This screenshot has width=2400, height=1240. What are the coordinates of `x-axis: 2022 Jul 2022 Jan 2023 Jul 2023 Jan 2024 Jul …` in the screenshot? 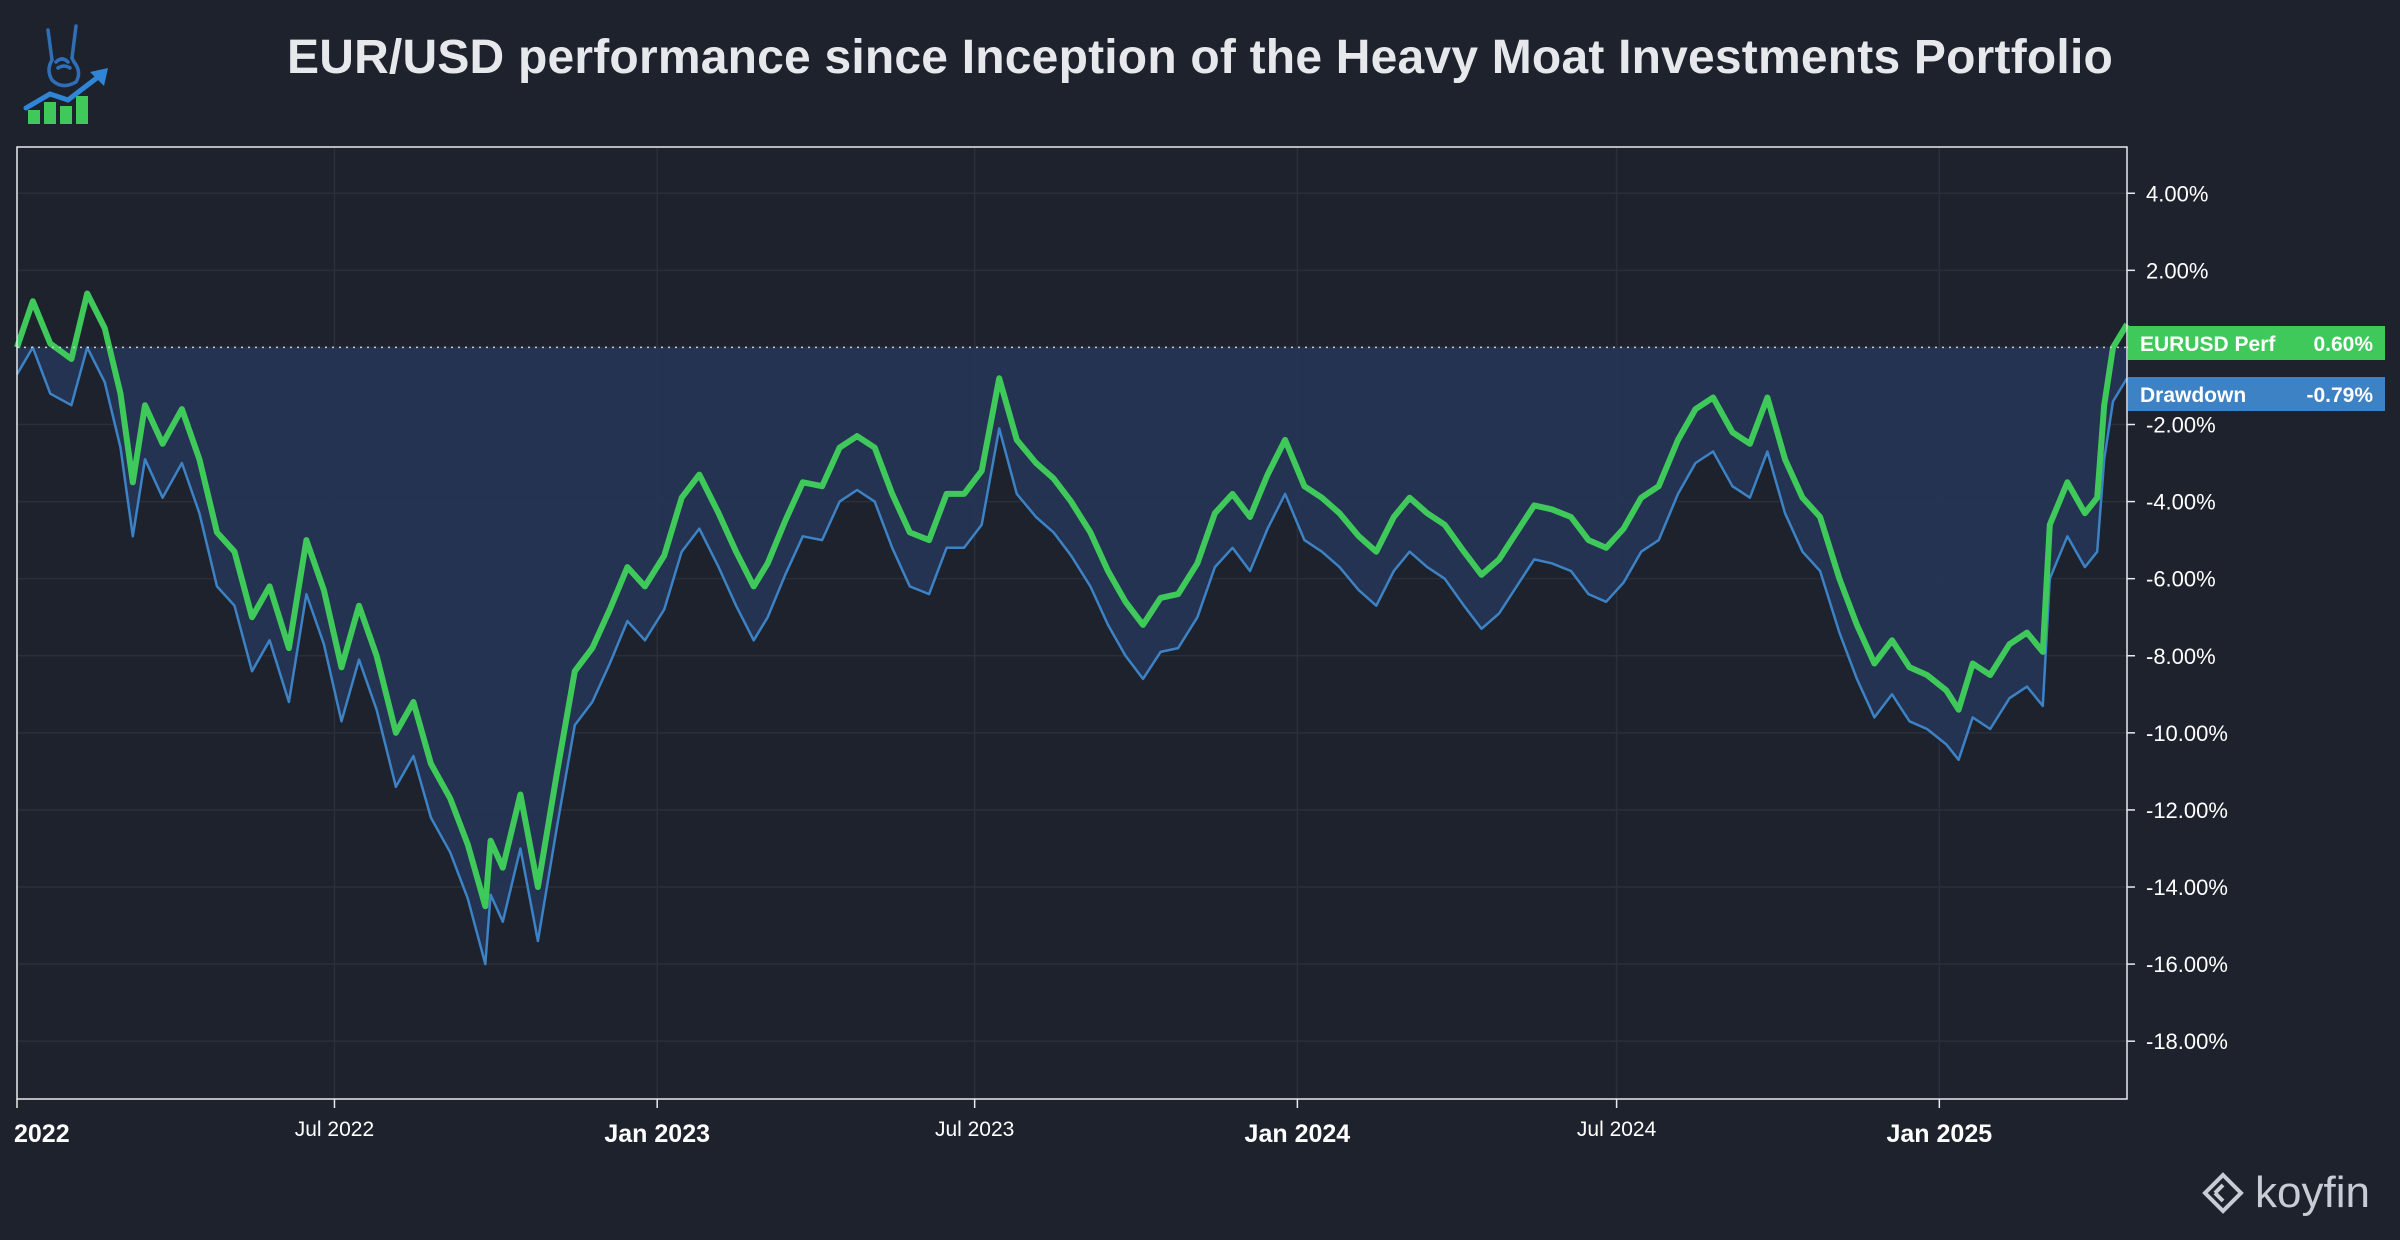 It's located at (1003, 1123).